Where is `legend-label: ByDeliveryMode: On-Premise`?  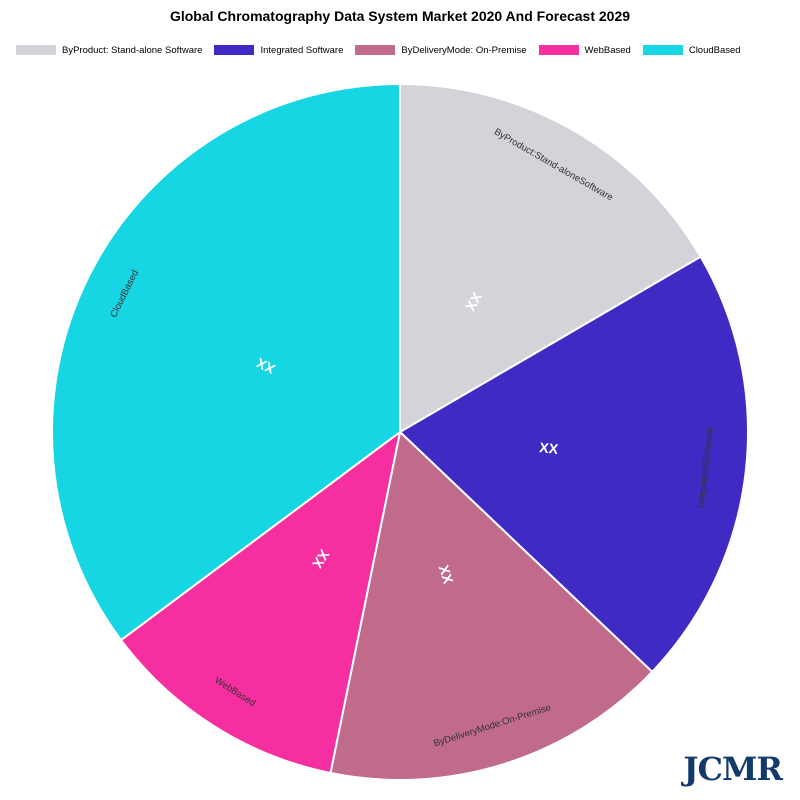
legend-label: ByDeliveryMode: On-Premise is located at coordinates (464, 50).